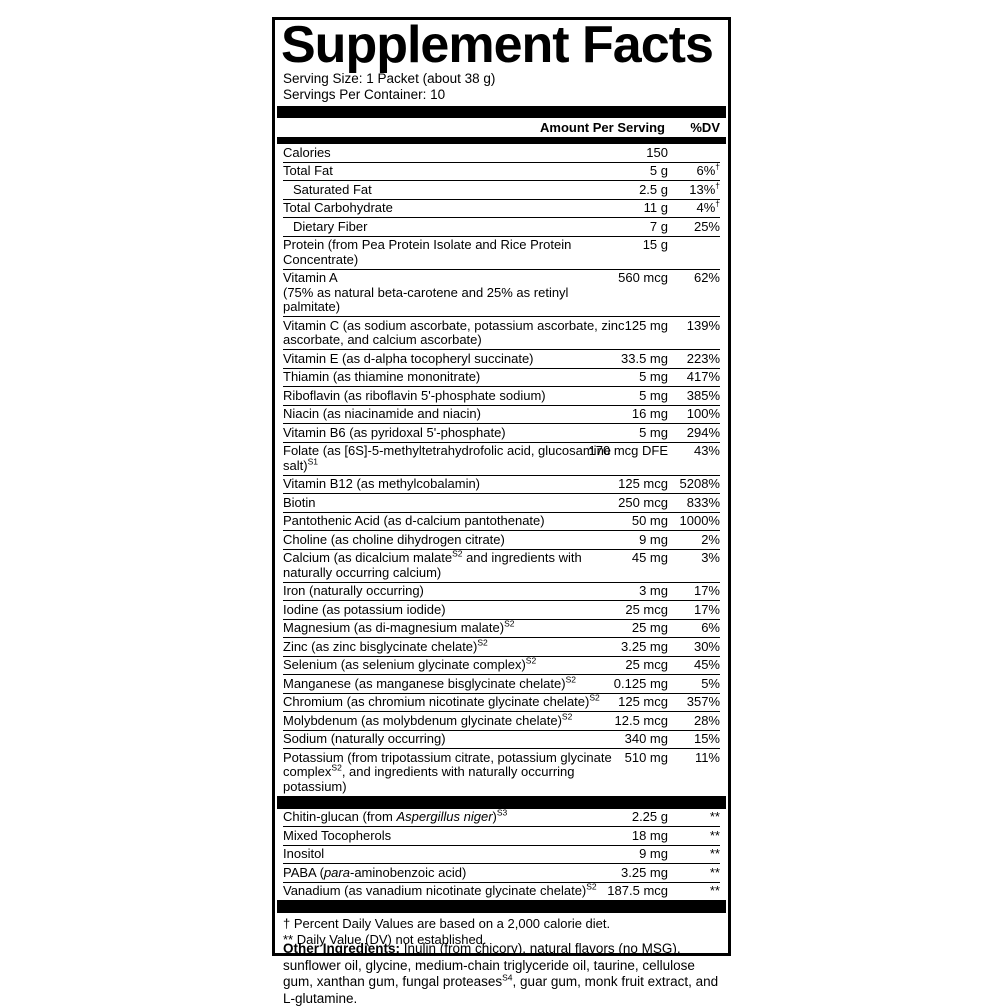 Image resolution: width=1000 pixels, height=1007 pixels. I want to click on nutrient-dv: 25%, so click(706, 226).